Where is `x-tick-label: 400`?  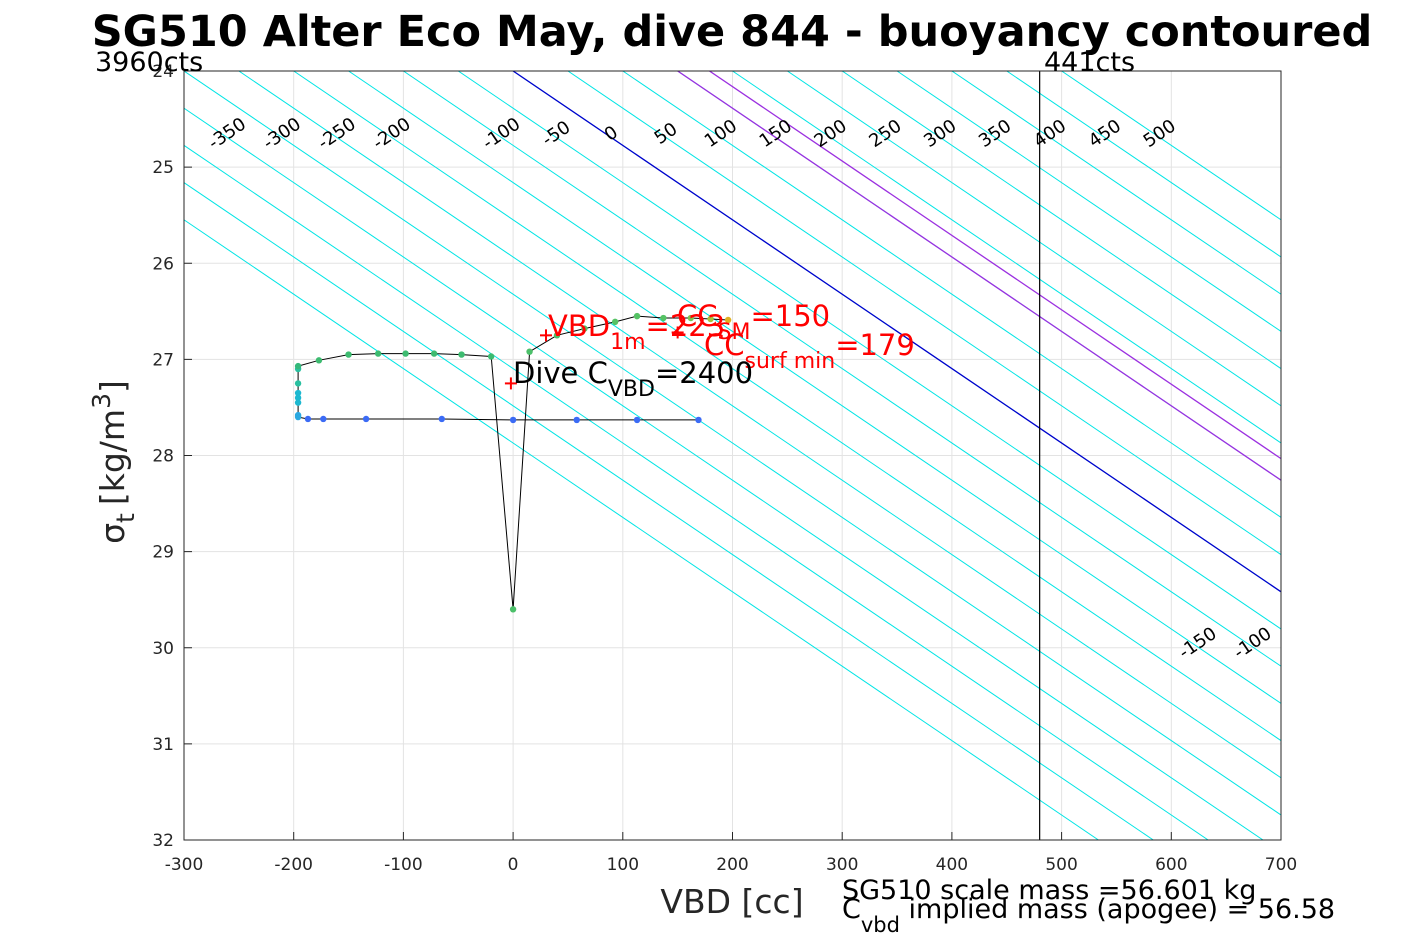
x-tick-label: 400 is located at coordinates (952, 865).